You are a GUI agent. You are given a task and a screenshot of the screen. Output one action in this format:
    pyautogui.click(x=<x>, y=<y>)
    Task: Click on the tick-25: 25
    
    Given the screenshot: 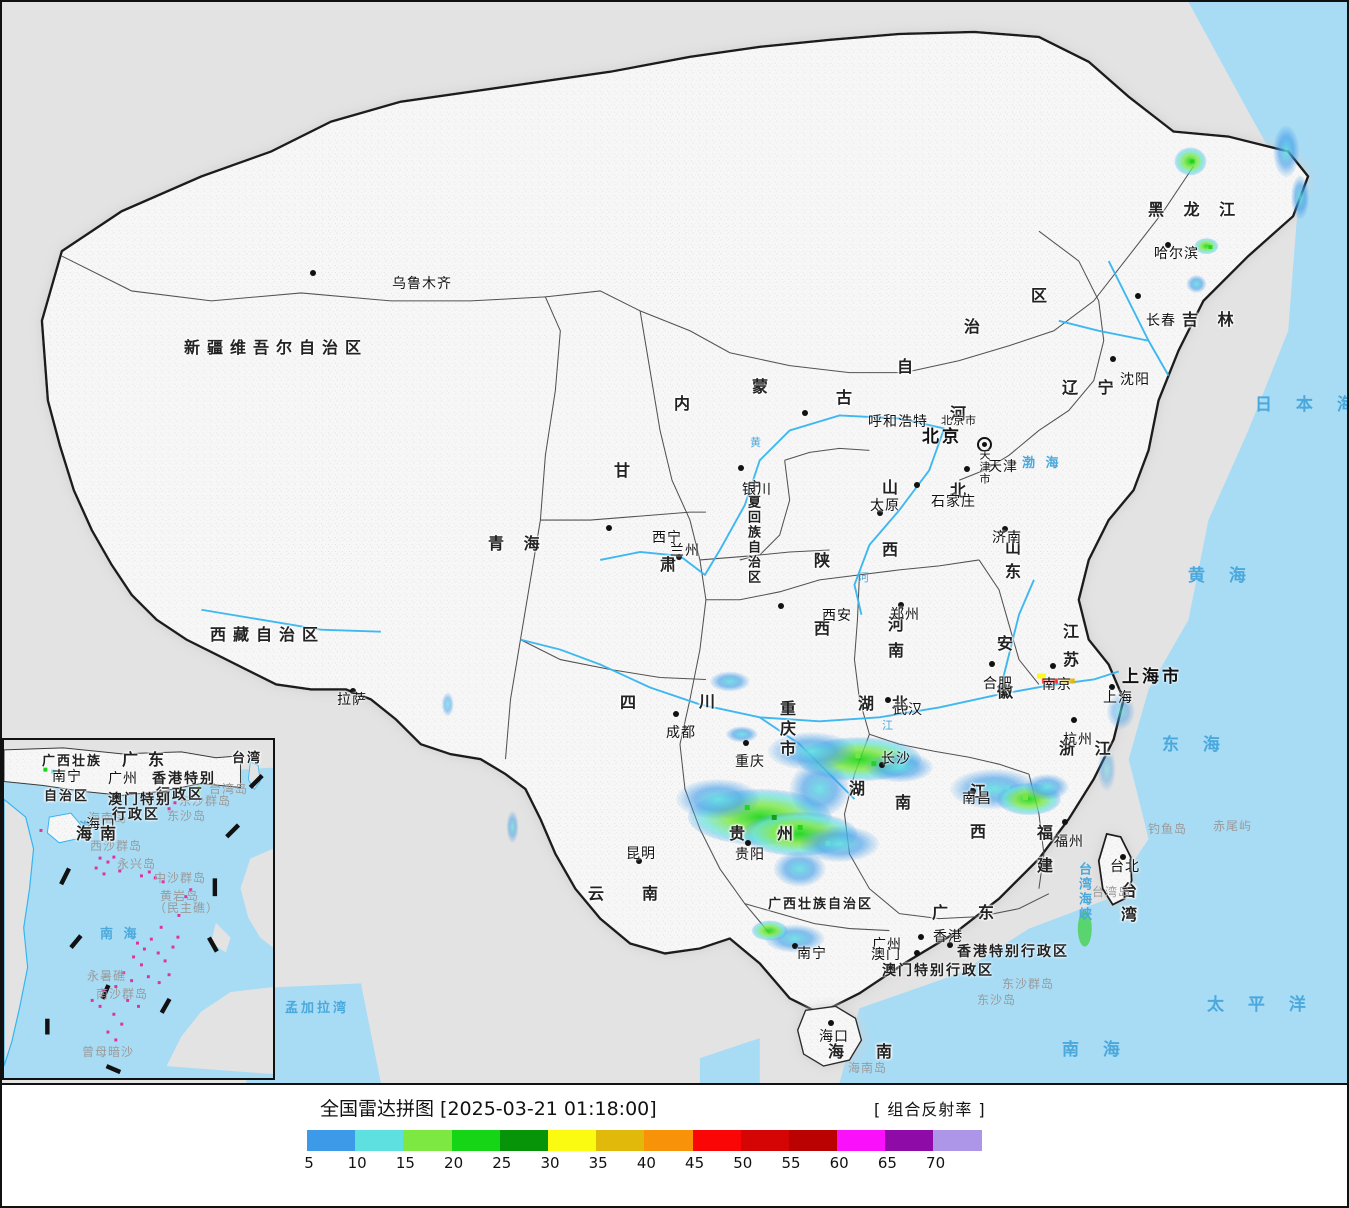 What is the action you would take?
    pyautogui.click(x=502, y=1163)
    